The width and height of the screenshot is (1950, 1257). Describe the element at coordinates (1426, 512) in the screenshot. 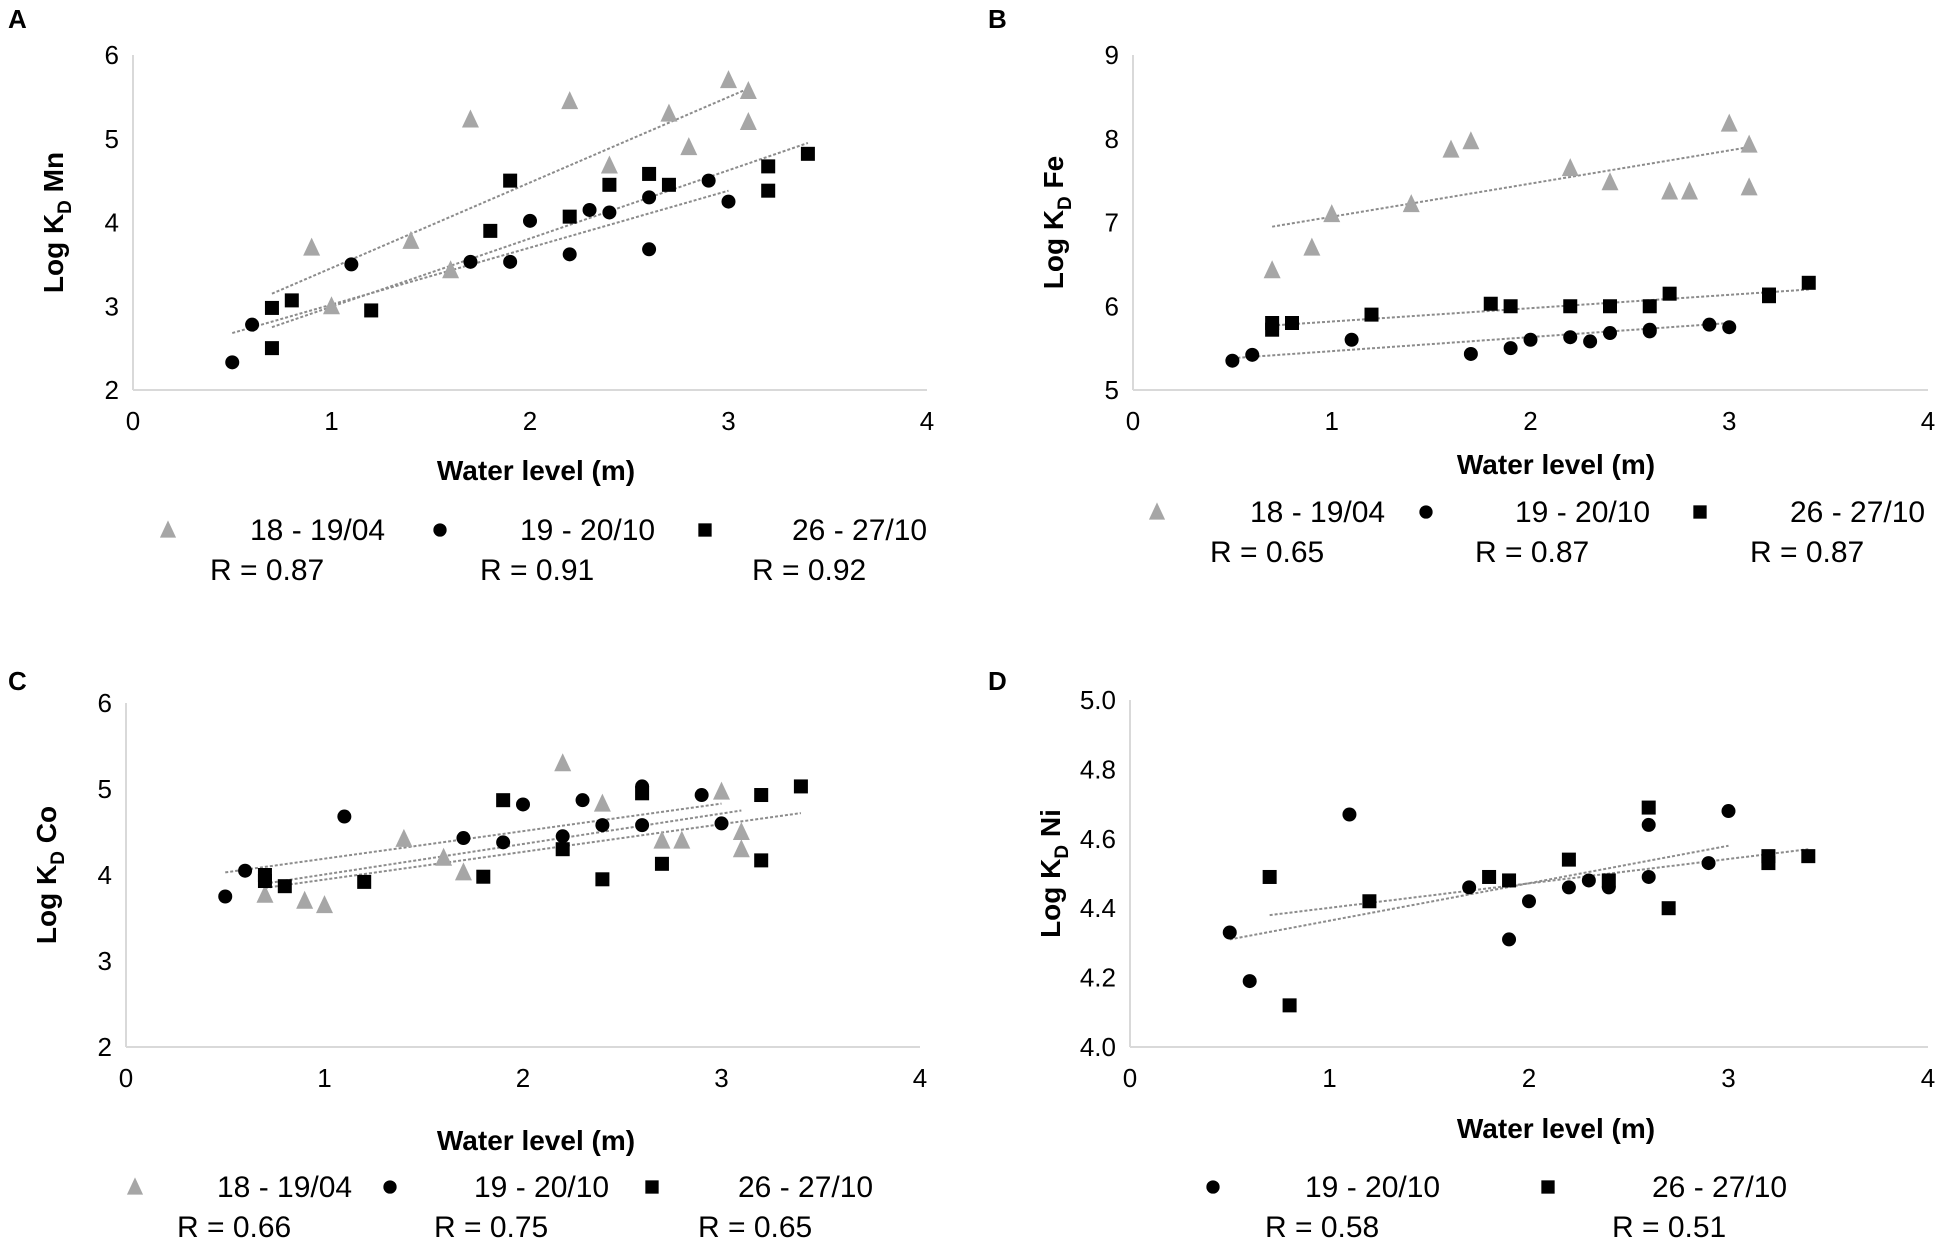

I see `legend-marker-circle` at that location.